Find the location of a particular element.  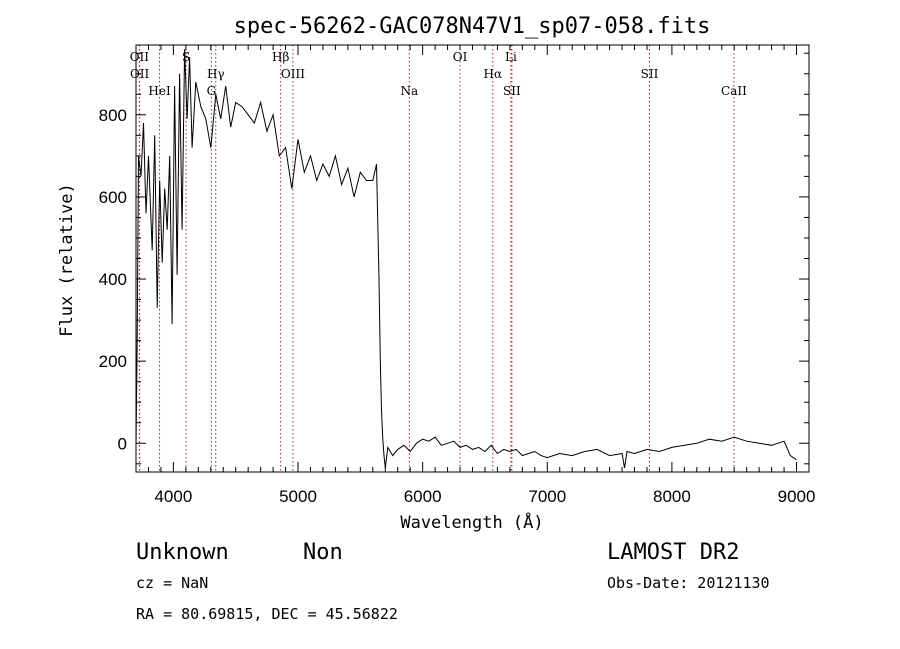

y-tick-label: 800 is located at coordinates (113, 115).